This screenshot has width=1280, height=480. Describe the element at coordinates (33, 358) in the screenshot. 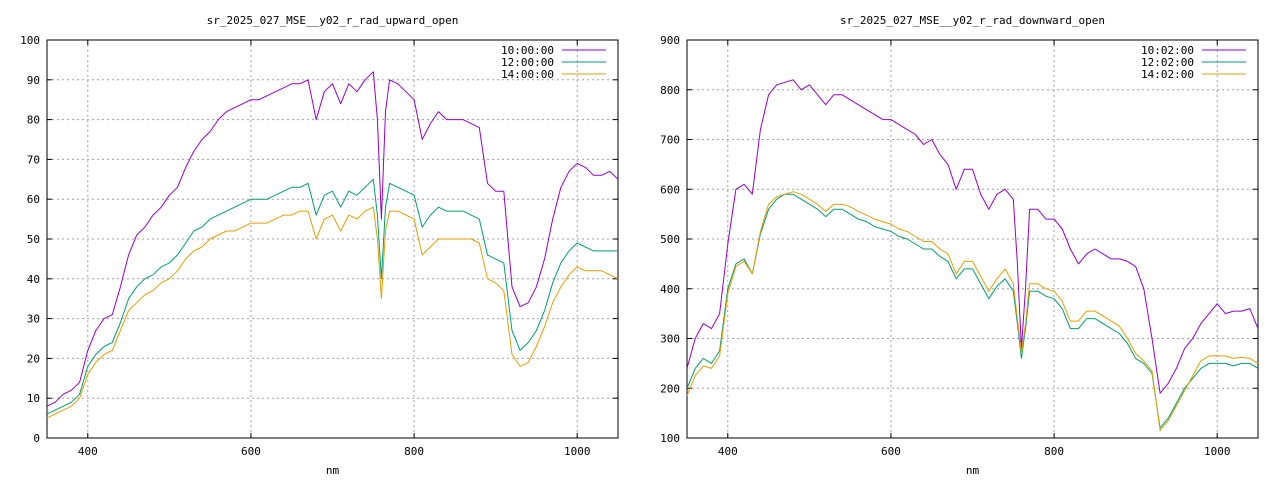

I see `y-tick-label: 20` at that location.